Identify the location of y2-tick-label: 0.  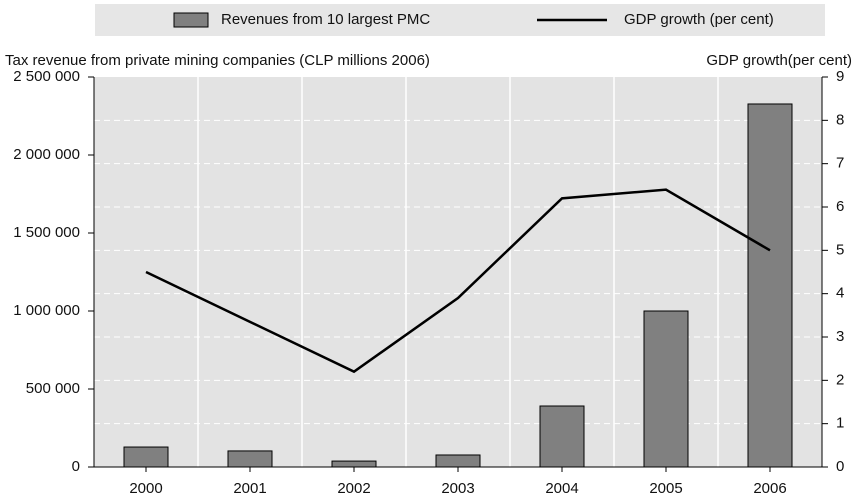
(840, 466).